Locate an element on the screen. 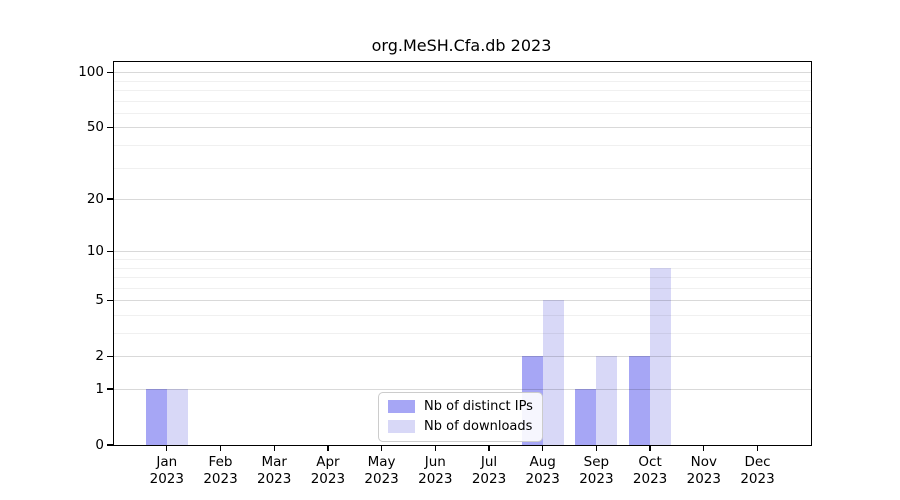  x-tick-label-jul: Jul 2023 is located at coordinates (489, 471).